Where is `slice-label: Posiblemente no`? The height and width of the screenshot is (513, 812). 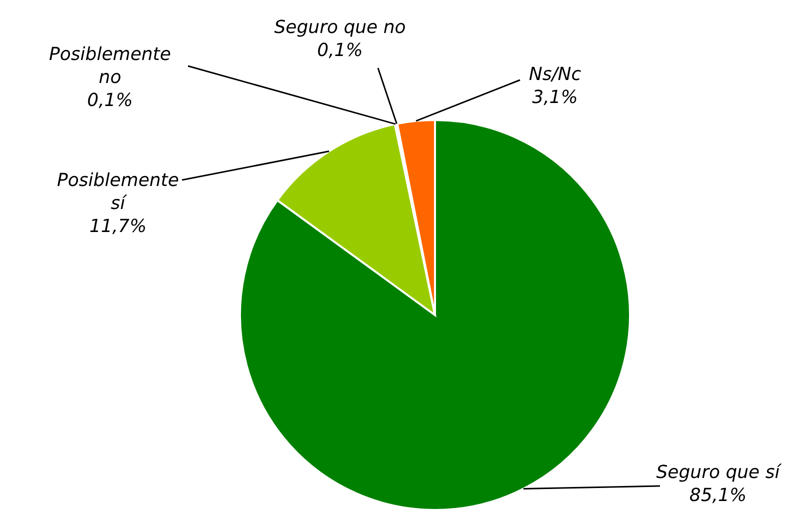 slice-label: Posiblemente no is located at coordinates (110, 66).